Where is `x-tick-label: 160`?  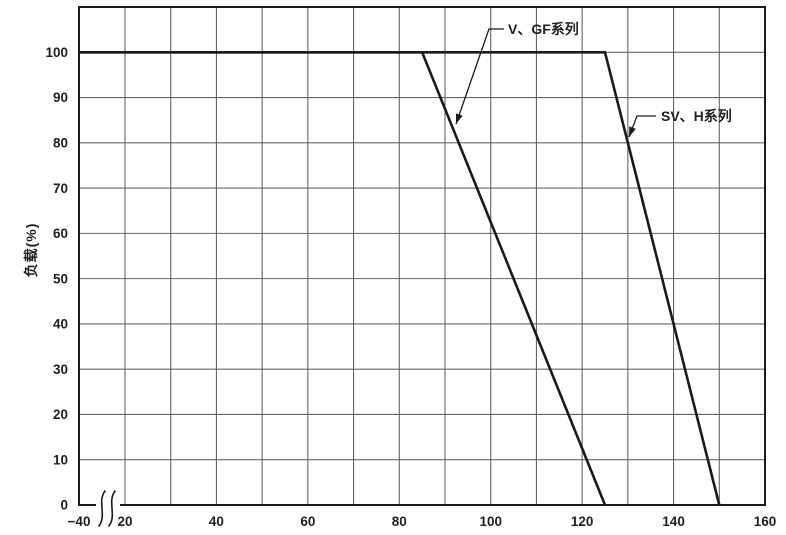 x-tick-label: 160 is located at coordinates (765, 521).